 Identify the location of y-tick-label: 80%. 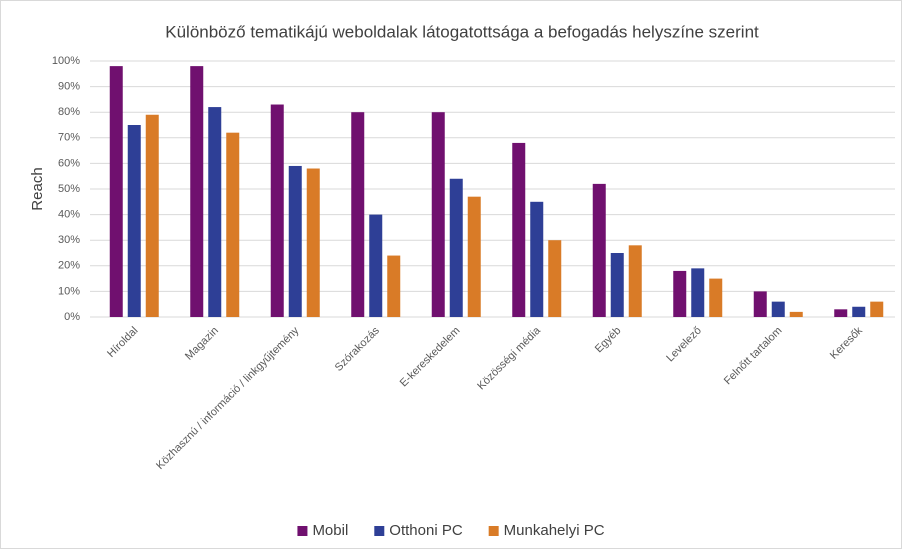
(69, 112).